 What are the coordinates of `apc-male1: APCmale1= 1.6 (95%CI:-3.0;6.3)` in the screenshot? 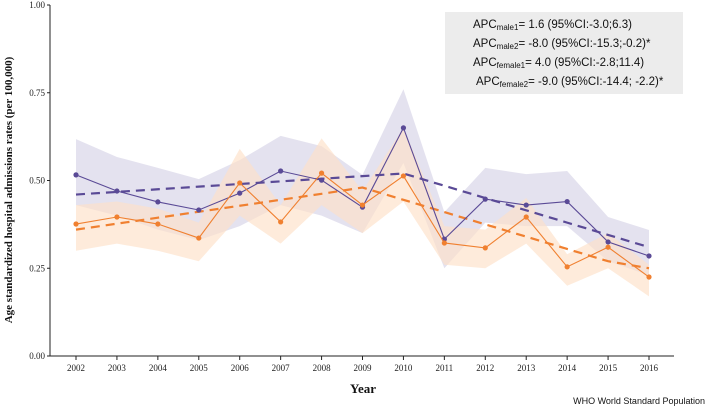 It's located at (552, 25).